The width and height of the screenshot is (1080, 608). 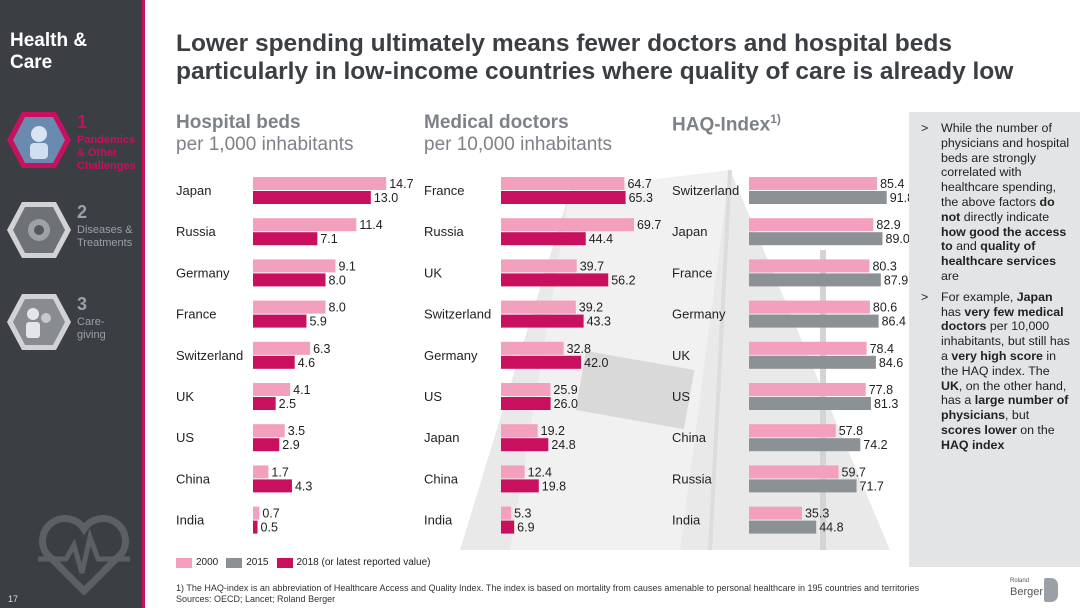 I want to click on medical-doctors-subtitle: per 10,000 inhabitants, so click(x=518, y=144).